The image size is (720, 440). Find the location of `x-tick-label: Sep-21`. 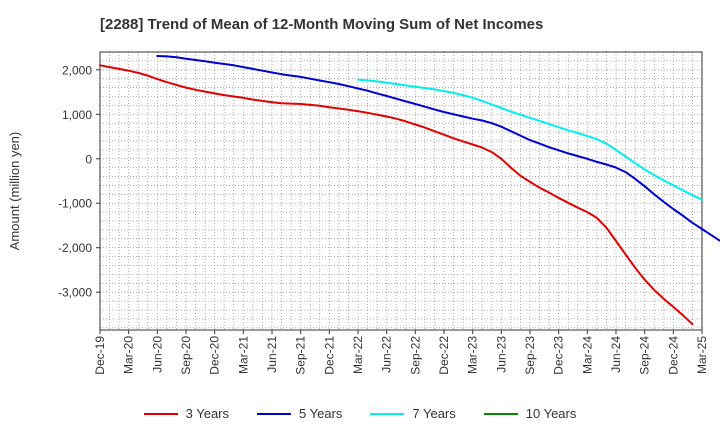

x-tick-label: Sep-21 is located at coordinates (301, 355).